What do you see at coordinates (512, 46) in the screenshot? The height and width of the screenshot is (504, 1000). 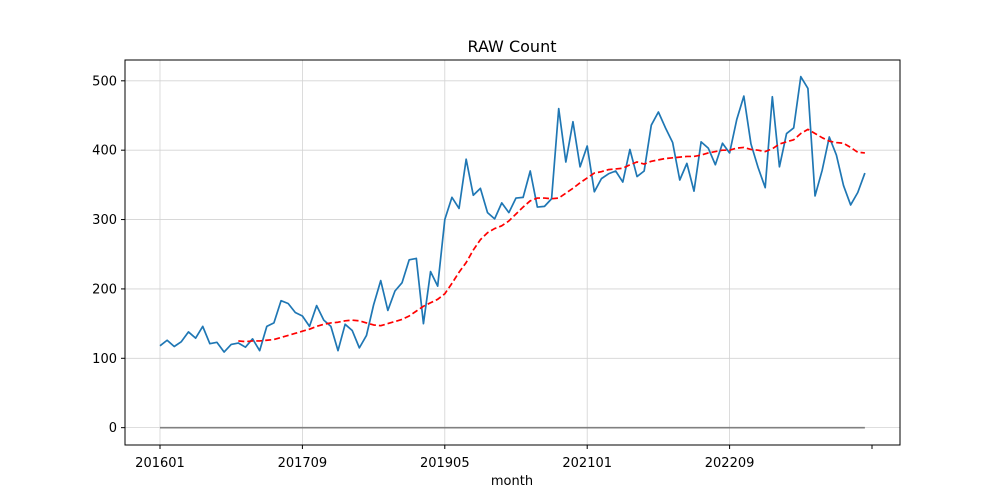 I see `chart-title: RAW Count` at bounding box center [512, 46].